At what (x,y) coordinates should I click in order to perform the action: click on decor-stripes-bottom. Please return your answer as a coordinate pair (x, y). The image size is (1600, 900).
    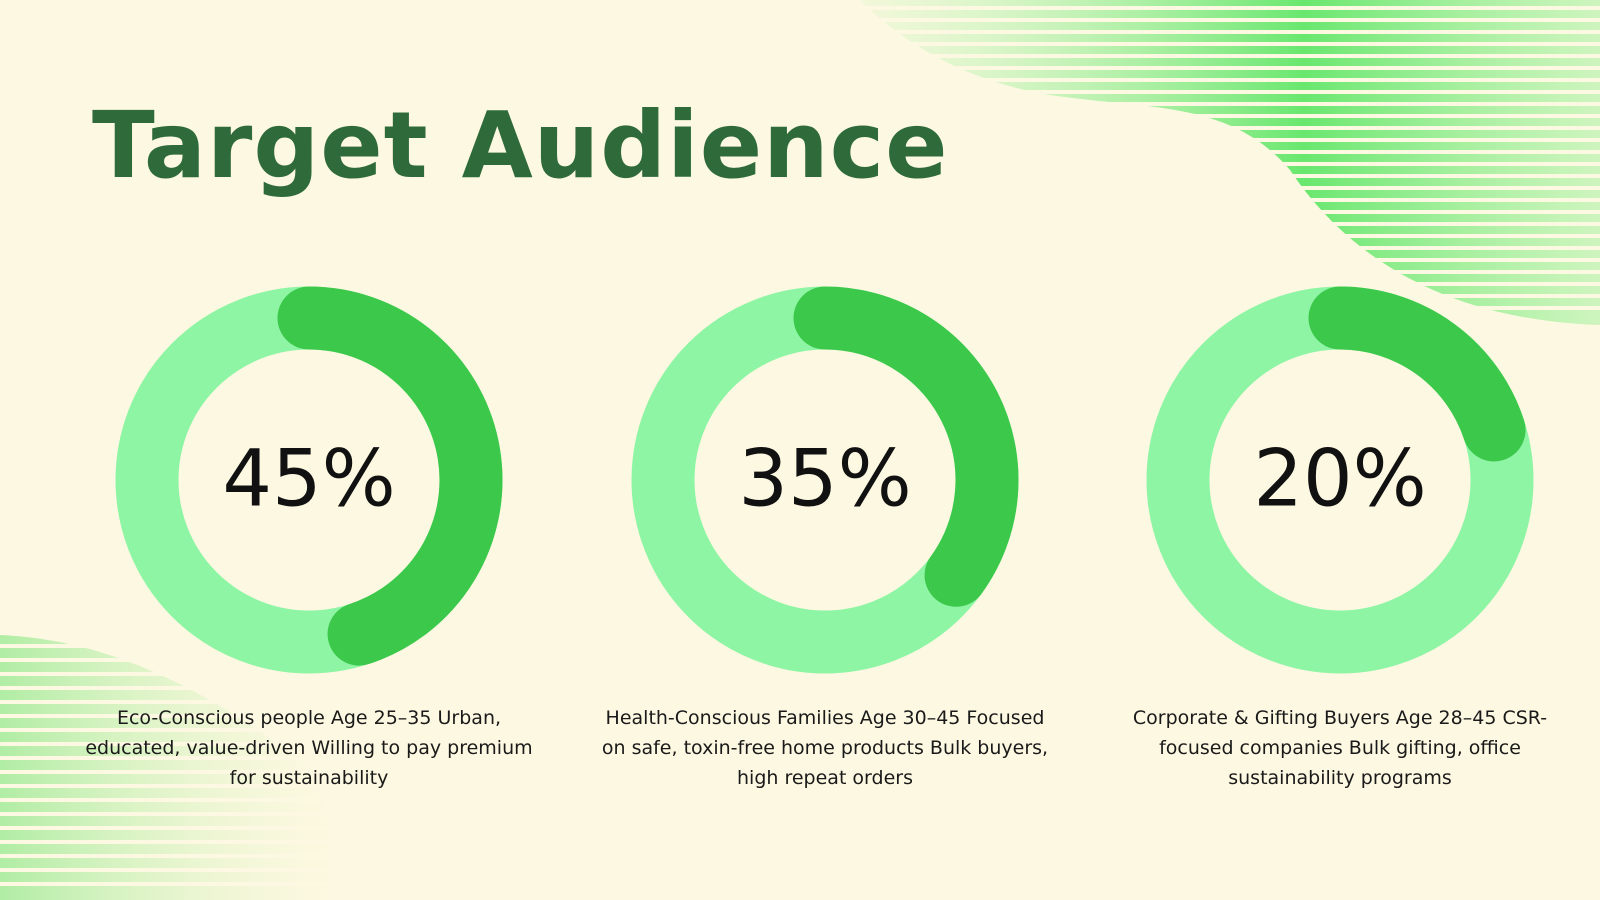
    Looking at the image, I should click on (180, 767).